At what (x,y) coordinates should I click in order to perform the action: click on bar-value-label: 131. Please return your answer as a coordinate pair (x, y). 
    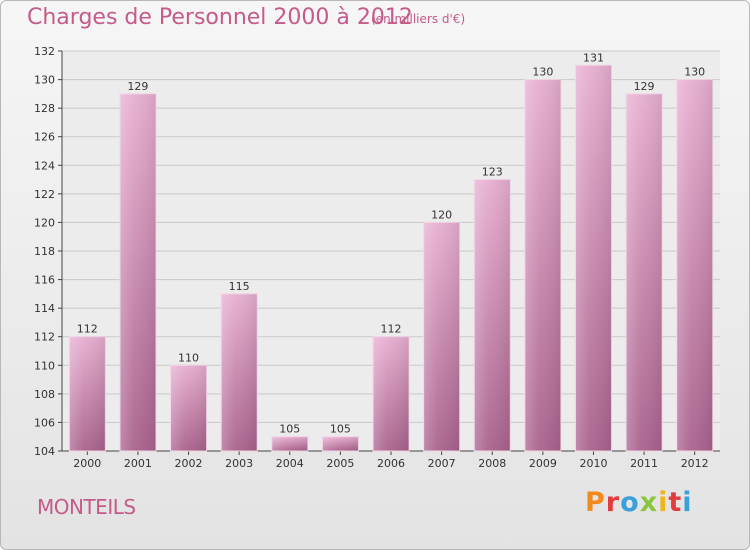
    Looking at the image, I should click on (593, 57).